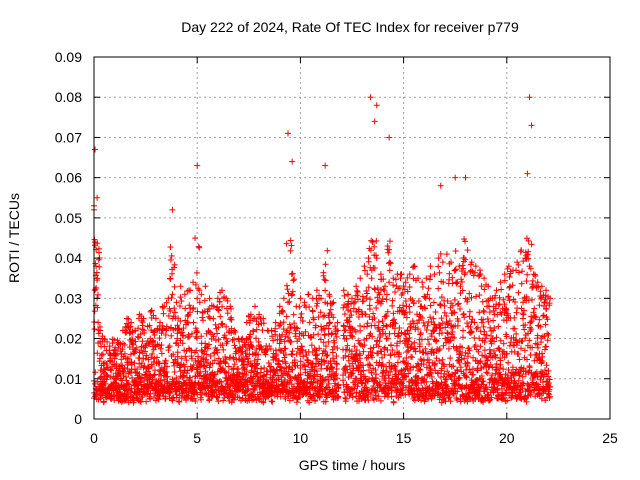 This screenshot has width=640, height=480. Describe the element at coordinates (507, 438) in the screenshot. I see `x-tick-label: 20` at that location.